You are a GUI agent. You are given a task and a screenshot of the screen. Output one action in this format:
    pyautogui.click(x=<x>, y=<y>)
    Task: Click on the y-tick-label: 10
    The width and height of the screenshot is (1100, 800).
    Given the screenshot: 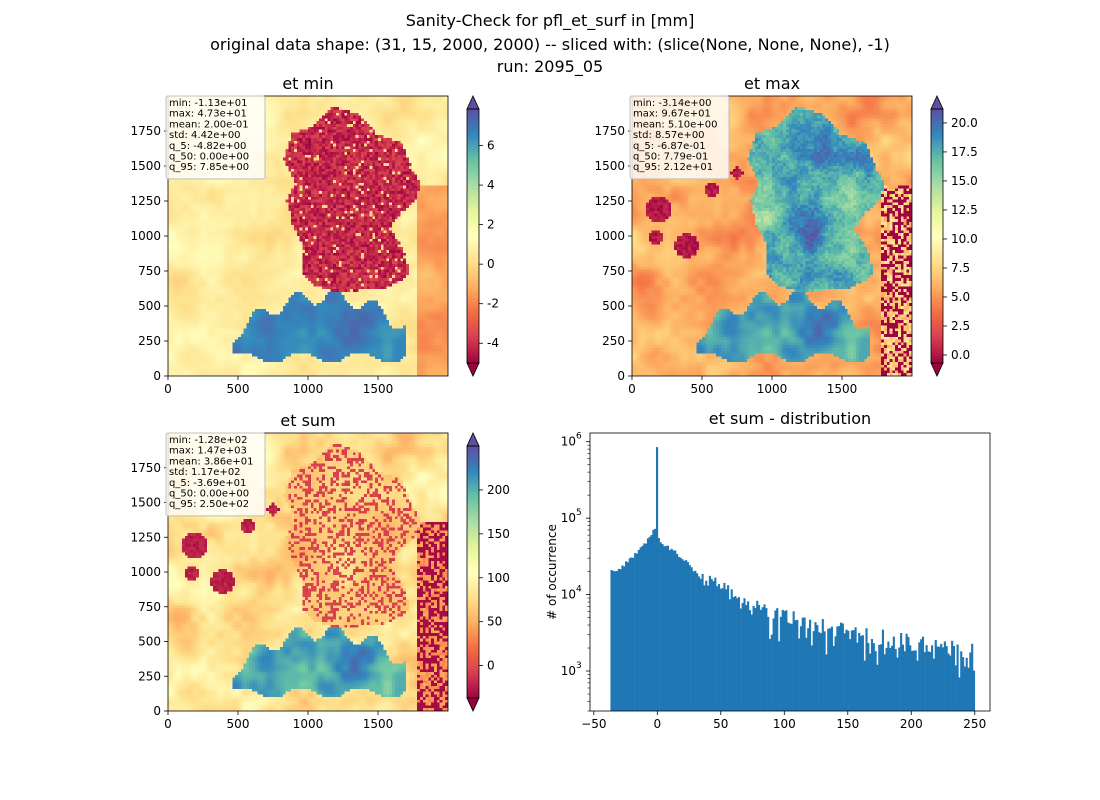 What is the action you would take?
    pyautogui.click(x=568, y=671)
    